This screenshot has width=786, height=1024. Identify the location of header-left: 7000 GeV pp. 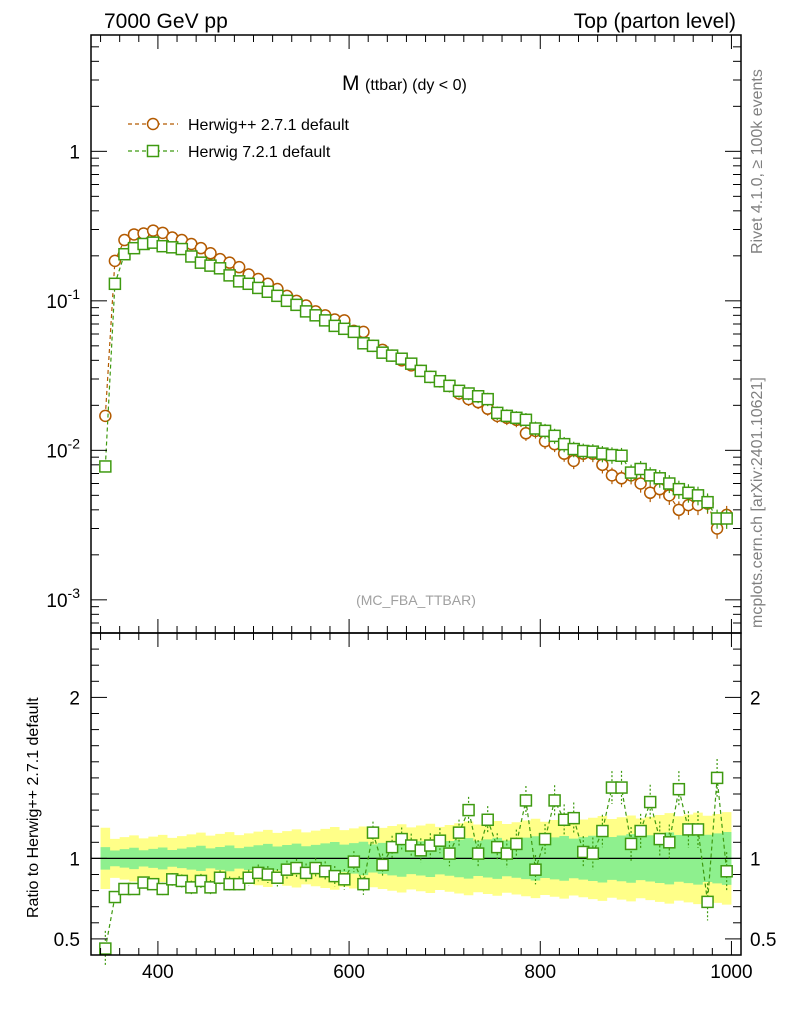
(166, 21).